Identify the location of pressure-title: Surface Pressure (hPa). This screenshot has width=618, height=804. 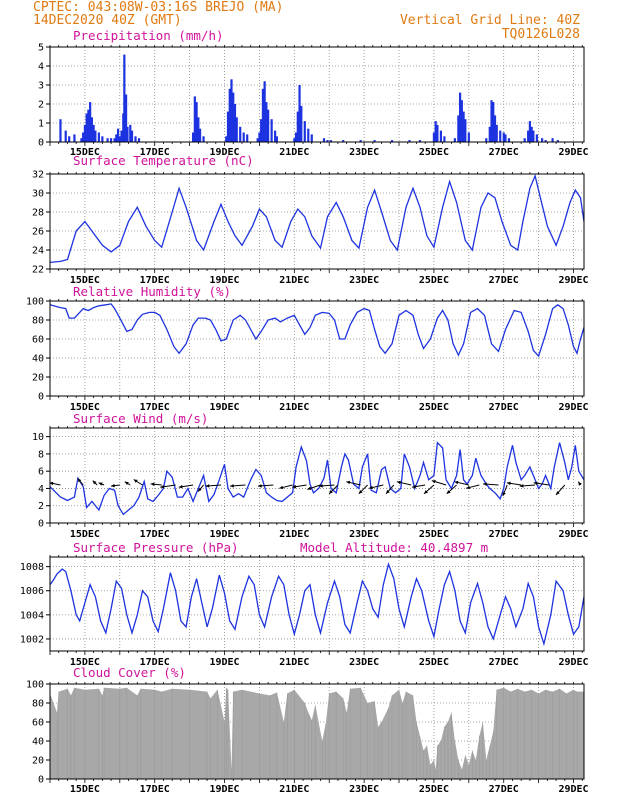
(156, 547).